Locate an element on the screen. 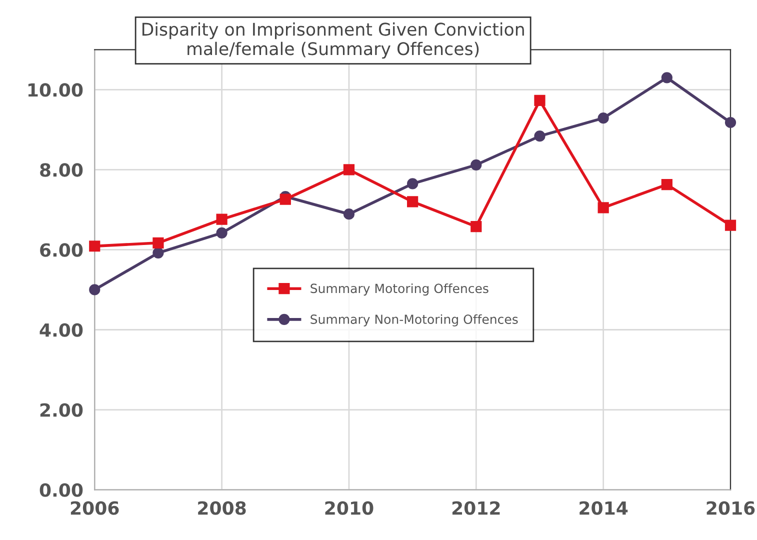 The width and height of the screenshot is (757, 540). y-tick-label: 2.00 is located at coordinates (61, 410).